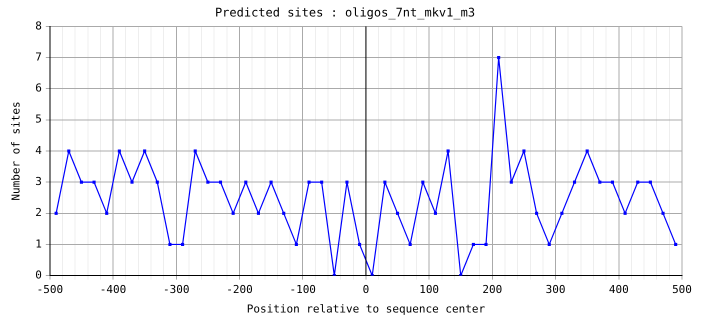 The image size is (704, 328). What do you see at coordinates (38, 243) in the screenshot?
I see `y-tick-label: 1` at bounding box center [38, 243].